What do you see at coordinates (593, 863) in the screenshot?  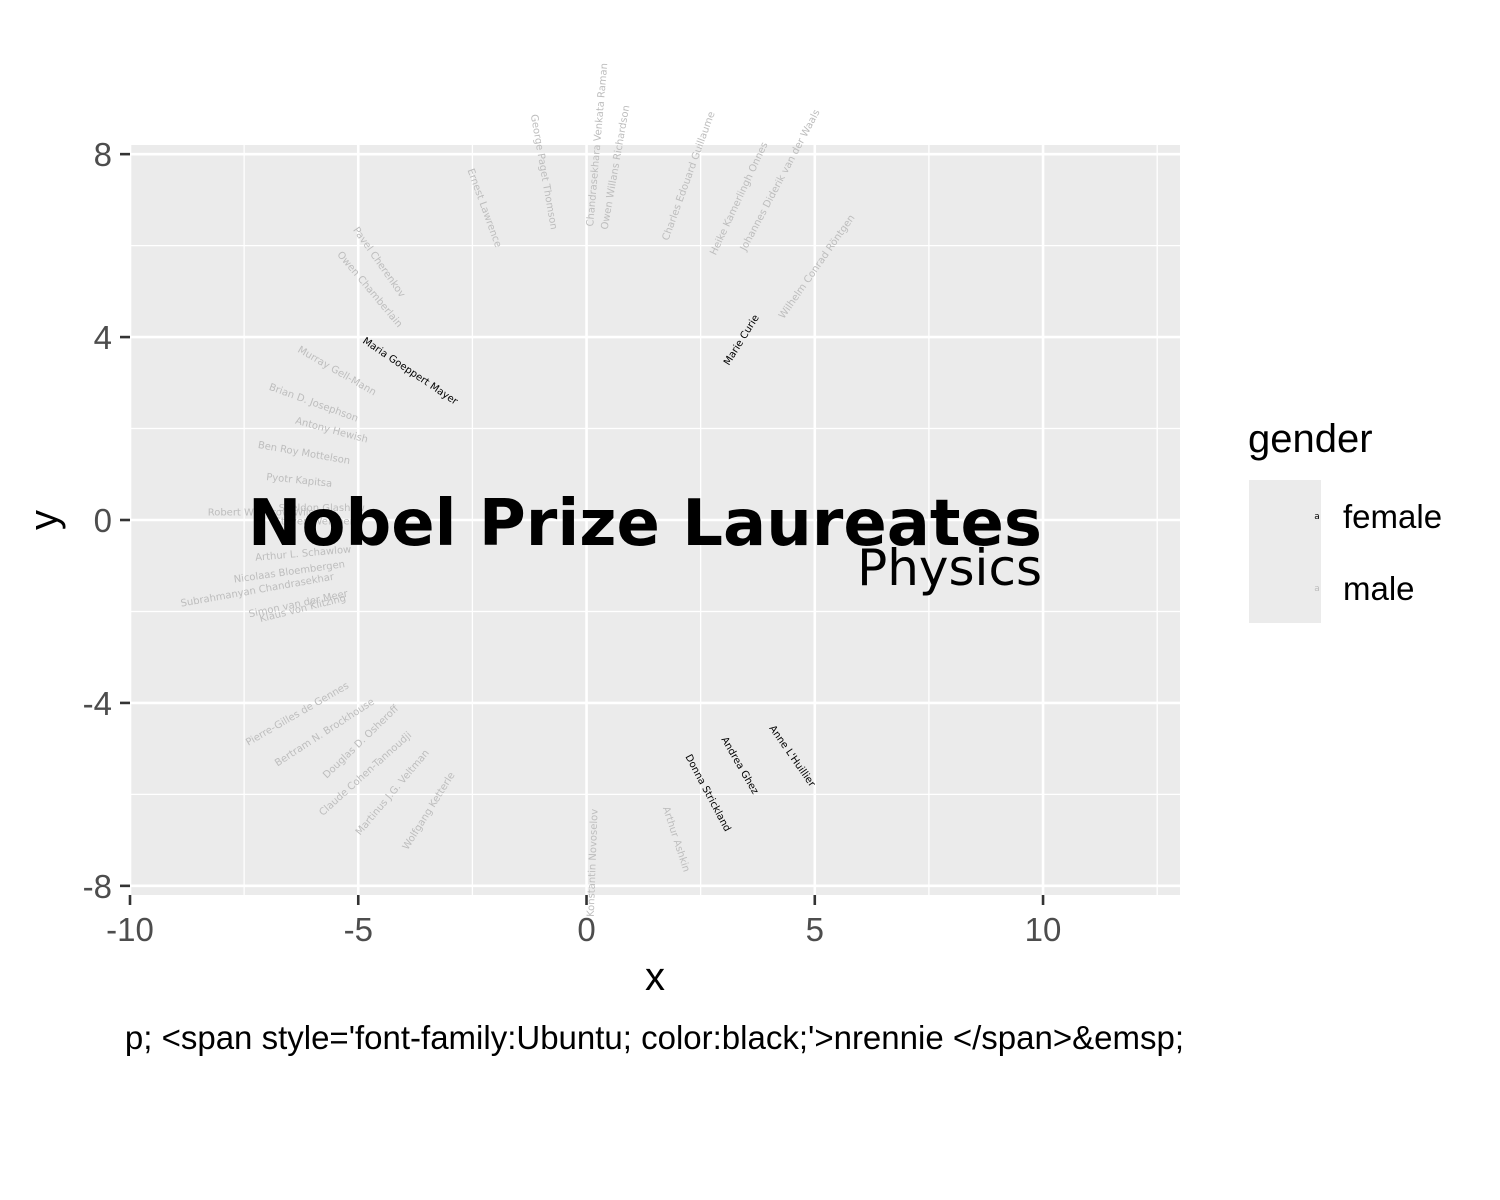 I see `male-laureate-label: Konstantin Novoselov` at bounding box center [593, 863].